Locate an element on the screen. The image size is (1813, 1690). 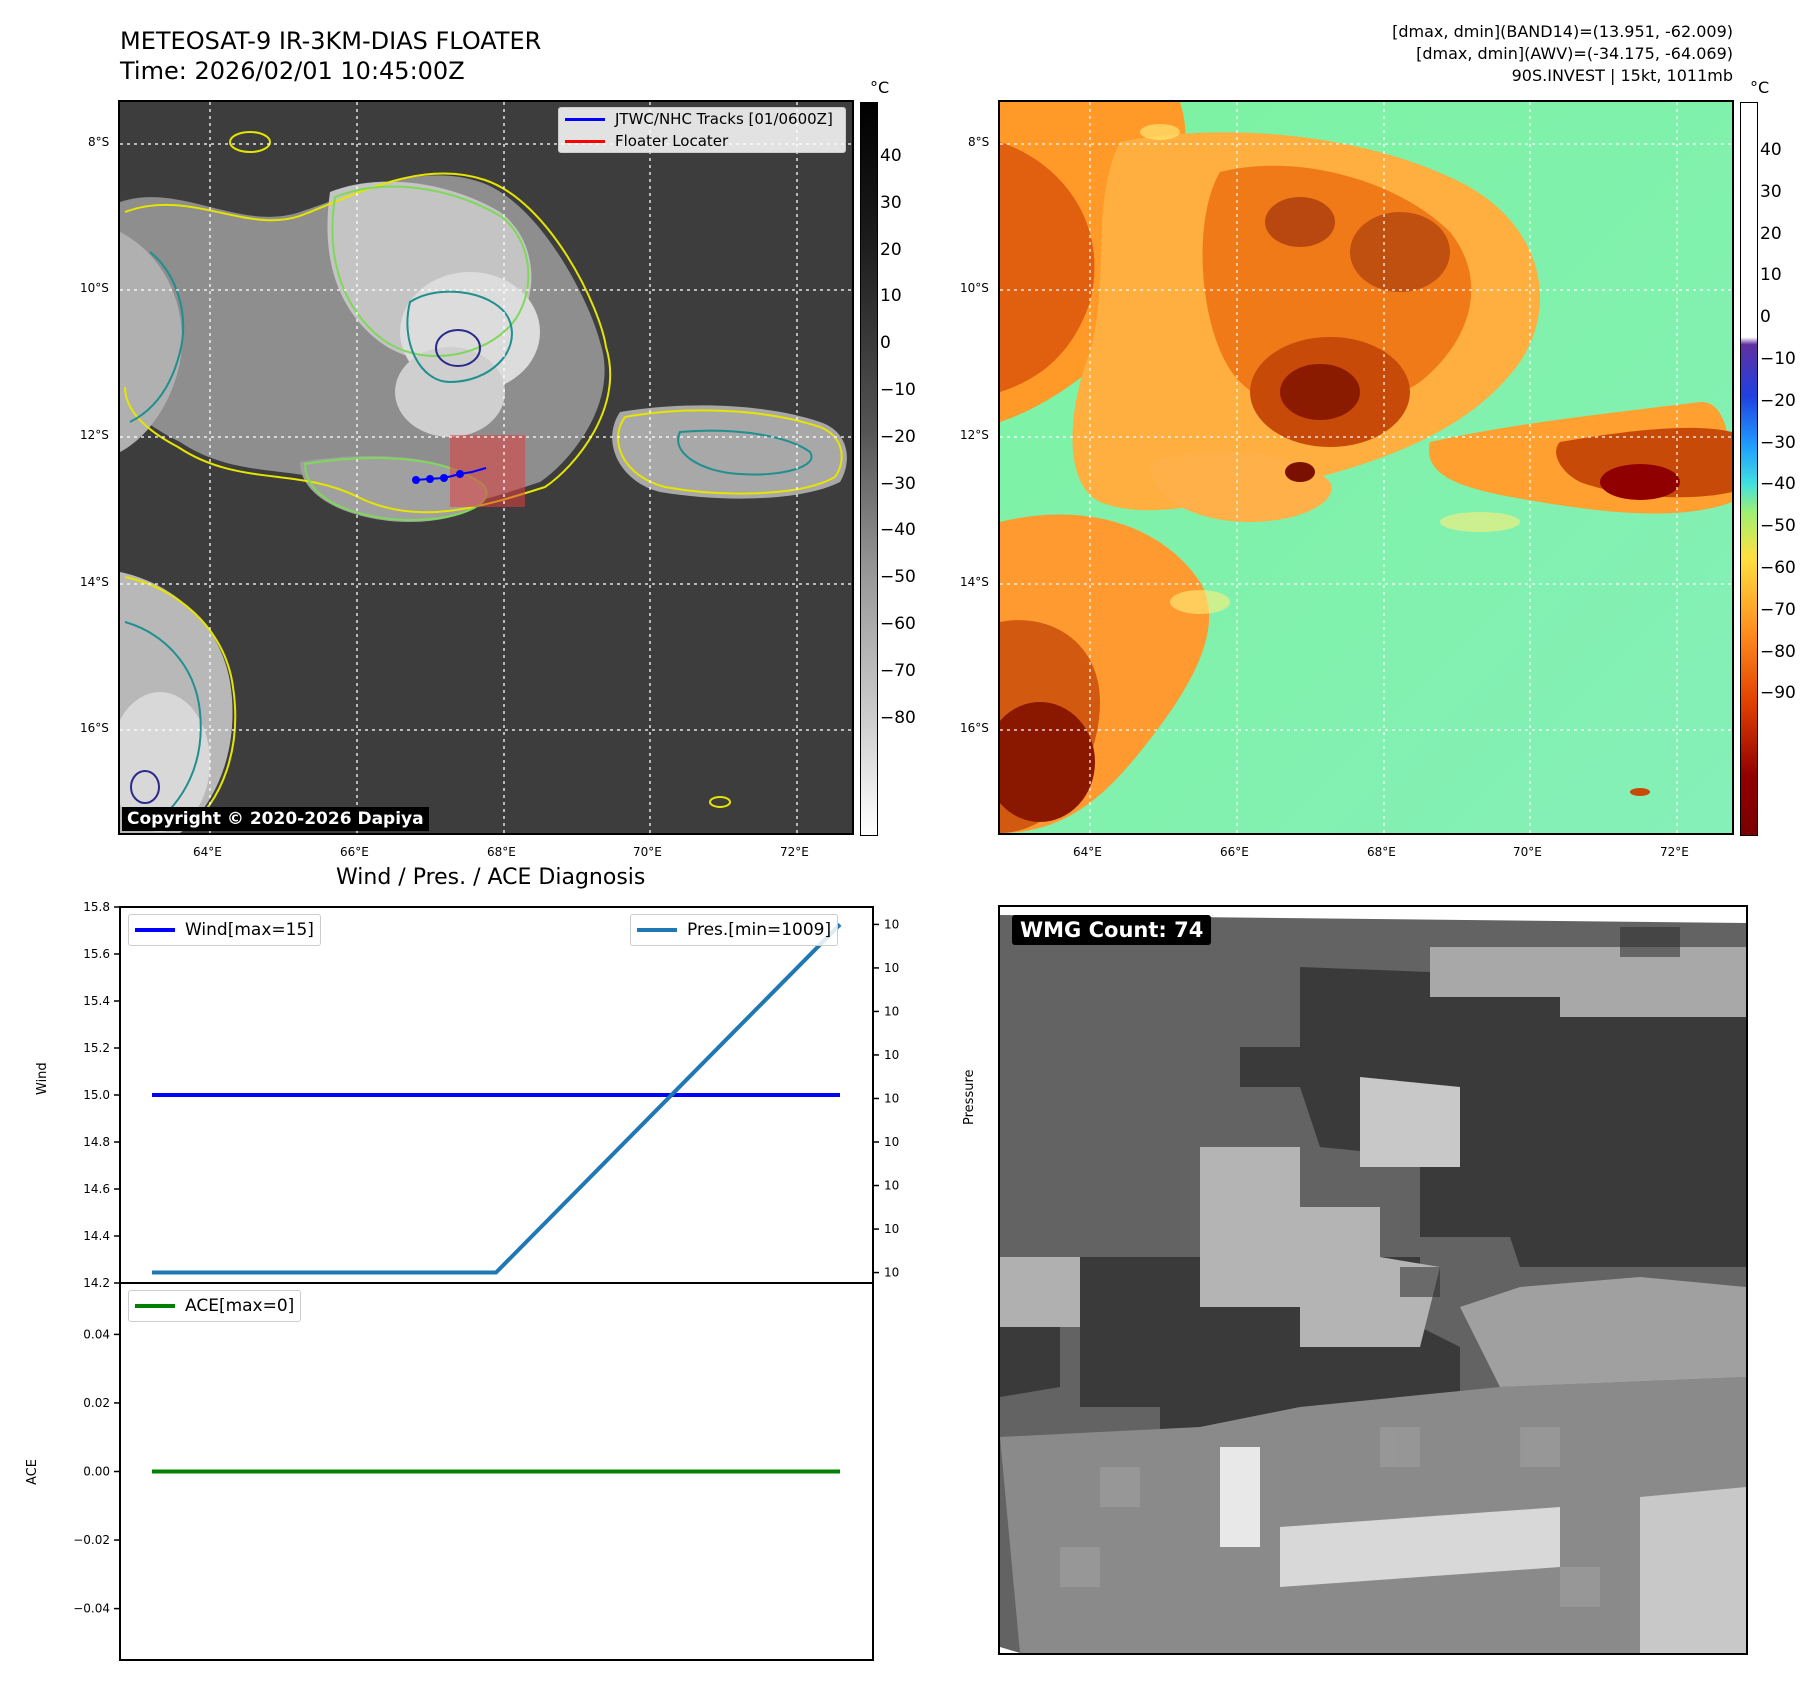
gray-colorbar-tick: 10 is located at coordinates (891, 296).